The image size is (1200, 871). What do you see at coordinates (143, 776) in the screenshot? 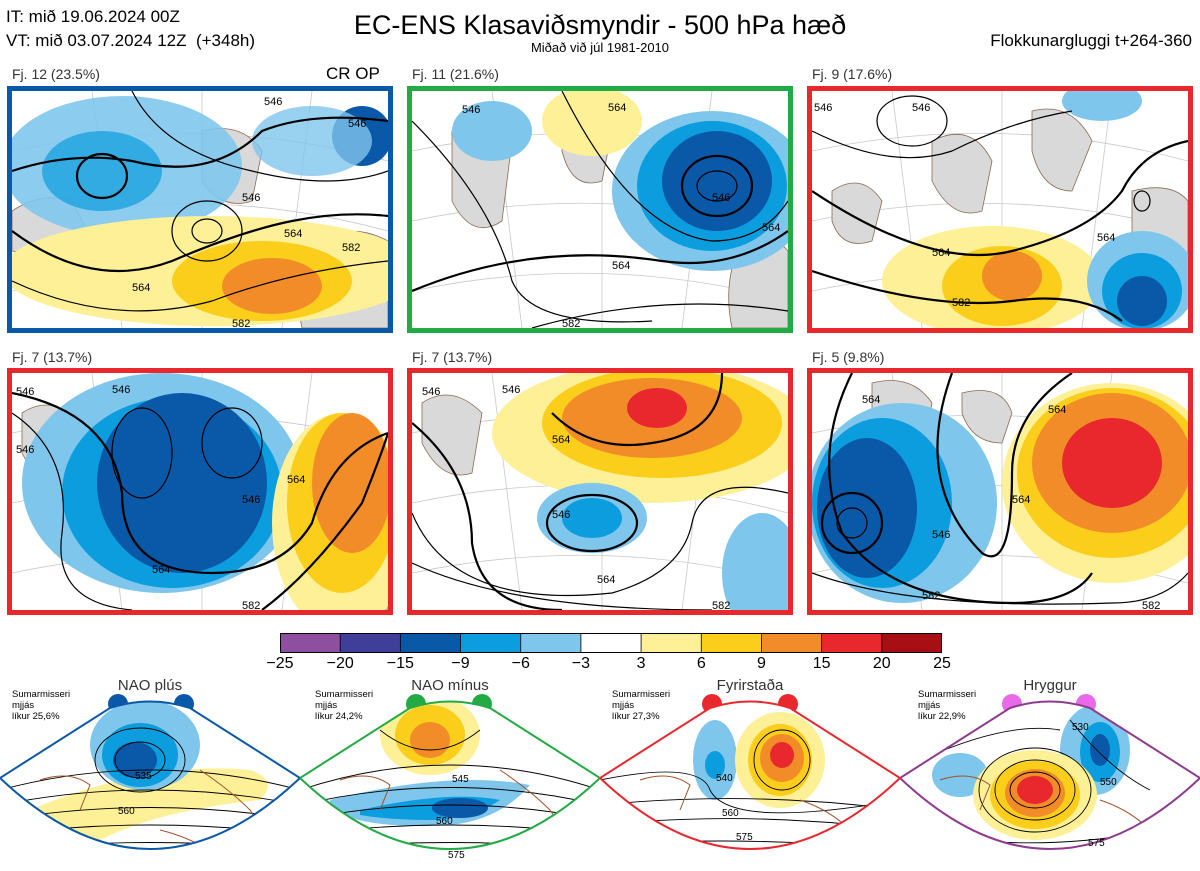
I see `regime-contour-label: 535` at bounding box center [143, 776].